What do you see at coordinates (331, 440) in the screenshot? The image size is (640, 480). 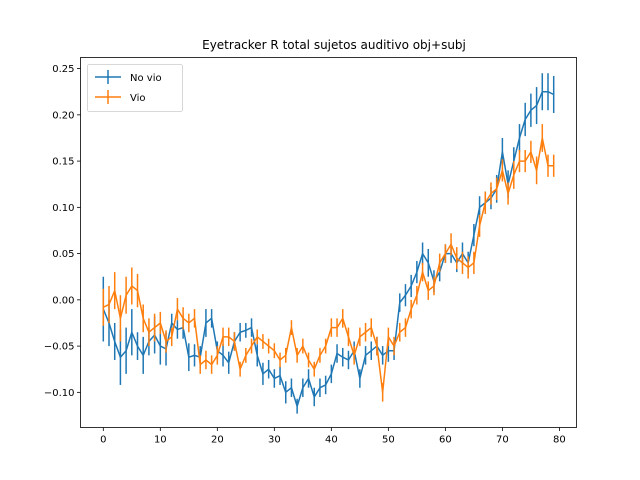 I see `x-tick-label: 40` at bounding box center [331, 440].